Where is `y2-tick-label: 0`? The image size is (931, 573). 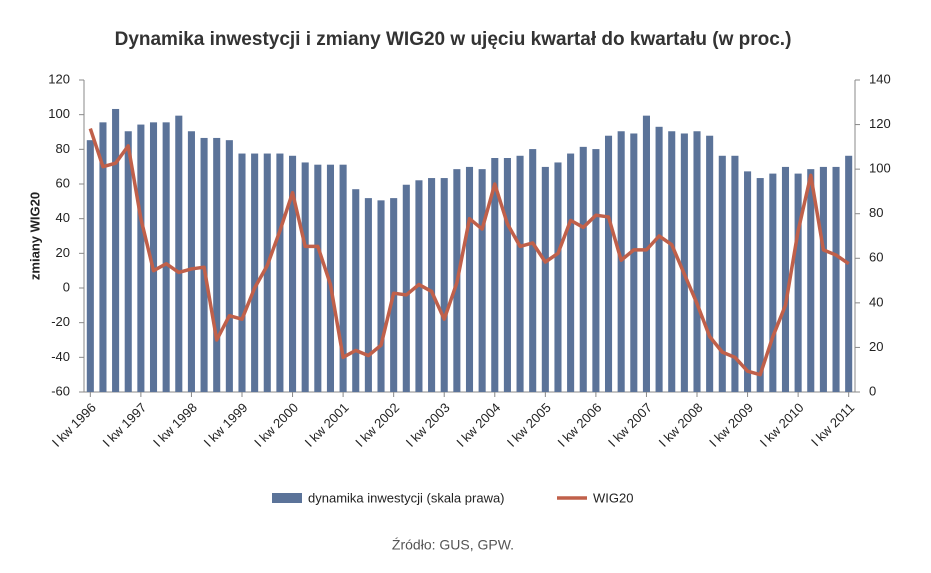
y2-tick-label: 0 is located at coordinates (872, 390).